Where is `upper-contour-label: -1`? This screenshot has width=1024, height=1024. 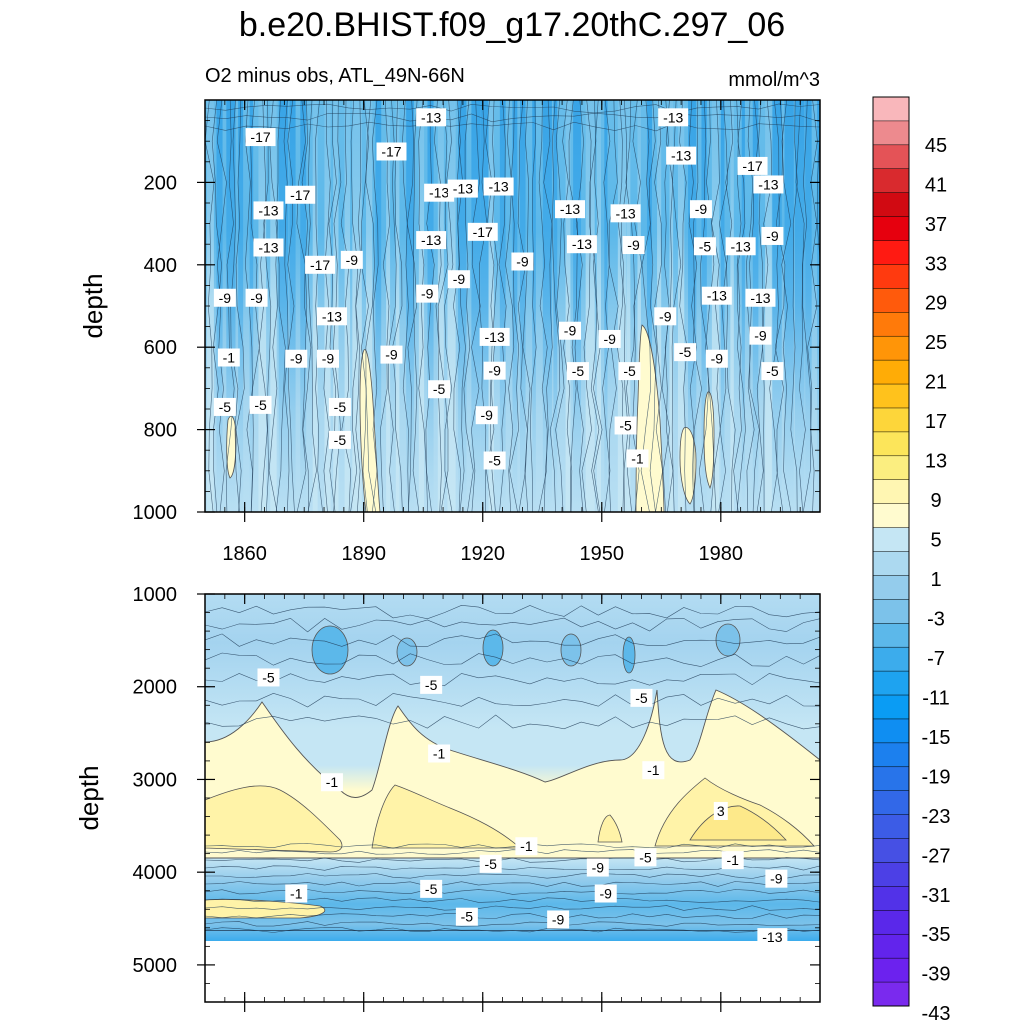 upper-contour-label: -1 is located at coordinates (637, 458).